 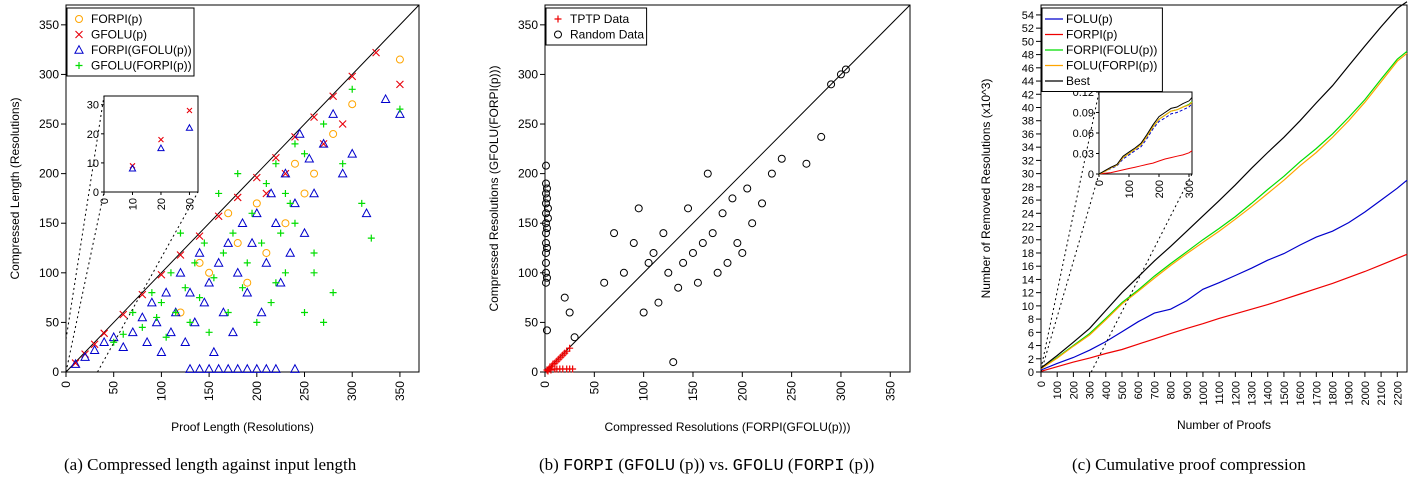 What do you see at coordinates (986, 189) in the screenshot?
I see `y-axis-label: Number of Removed Resolutions (x10^3)` at bounding box center [986, 189].